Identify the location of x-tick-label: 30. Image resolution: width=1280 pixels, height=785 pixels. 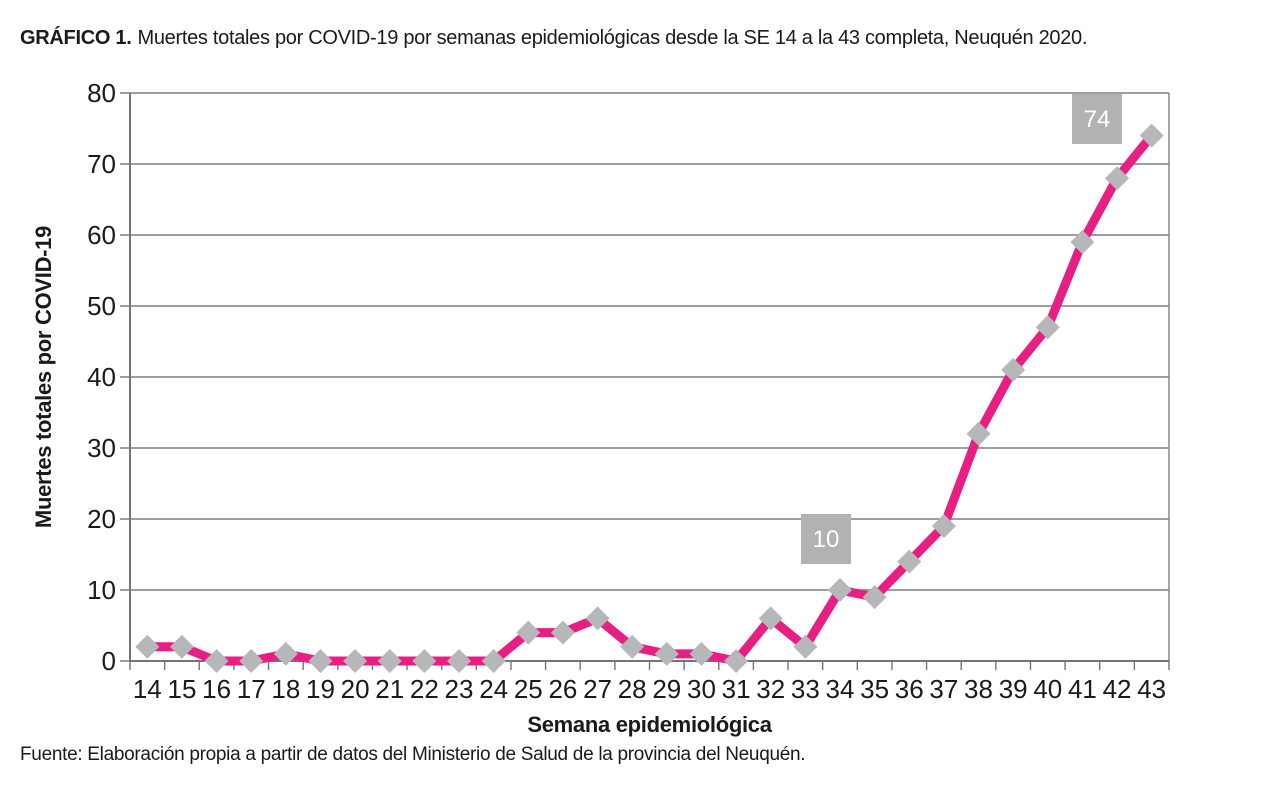
(701, 689).